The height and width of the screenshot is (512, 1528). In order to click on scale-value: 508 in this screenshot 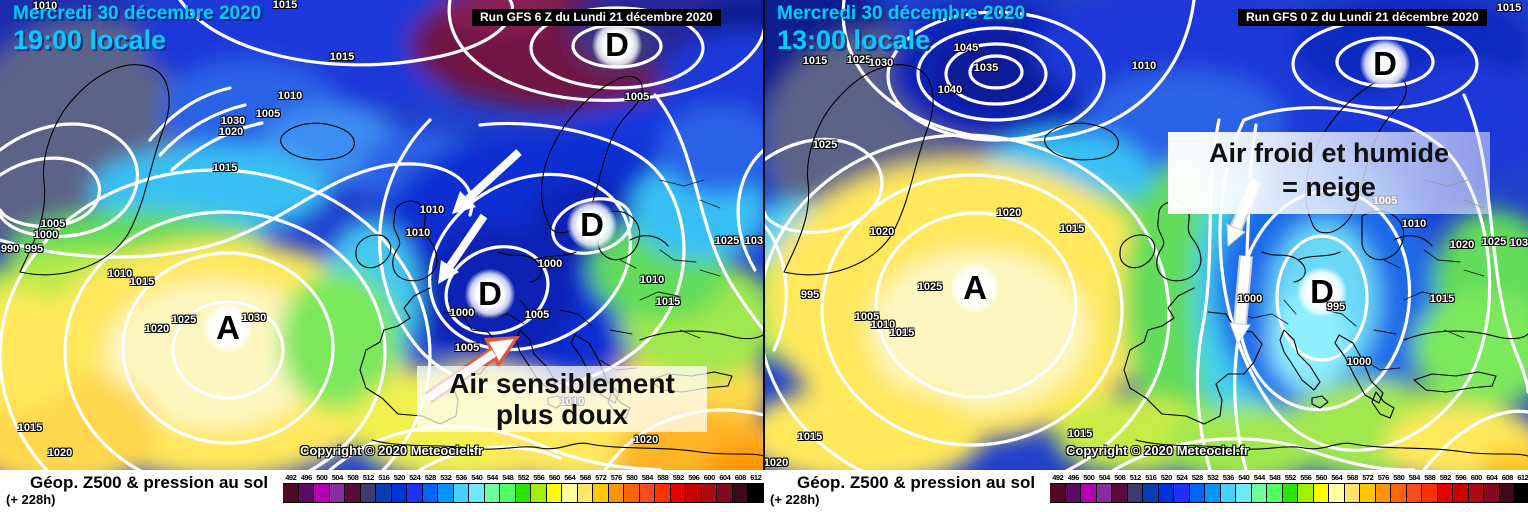, I will do `click(353, 477)`.